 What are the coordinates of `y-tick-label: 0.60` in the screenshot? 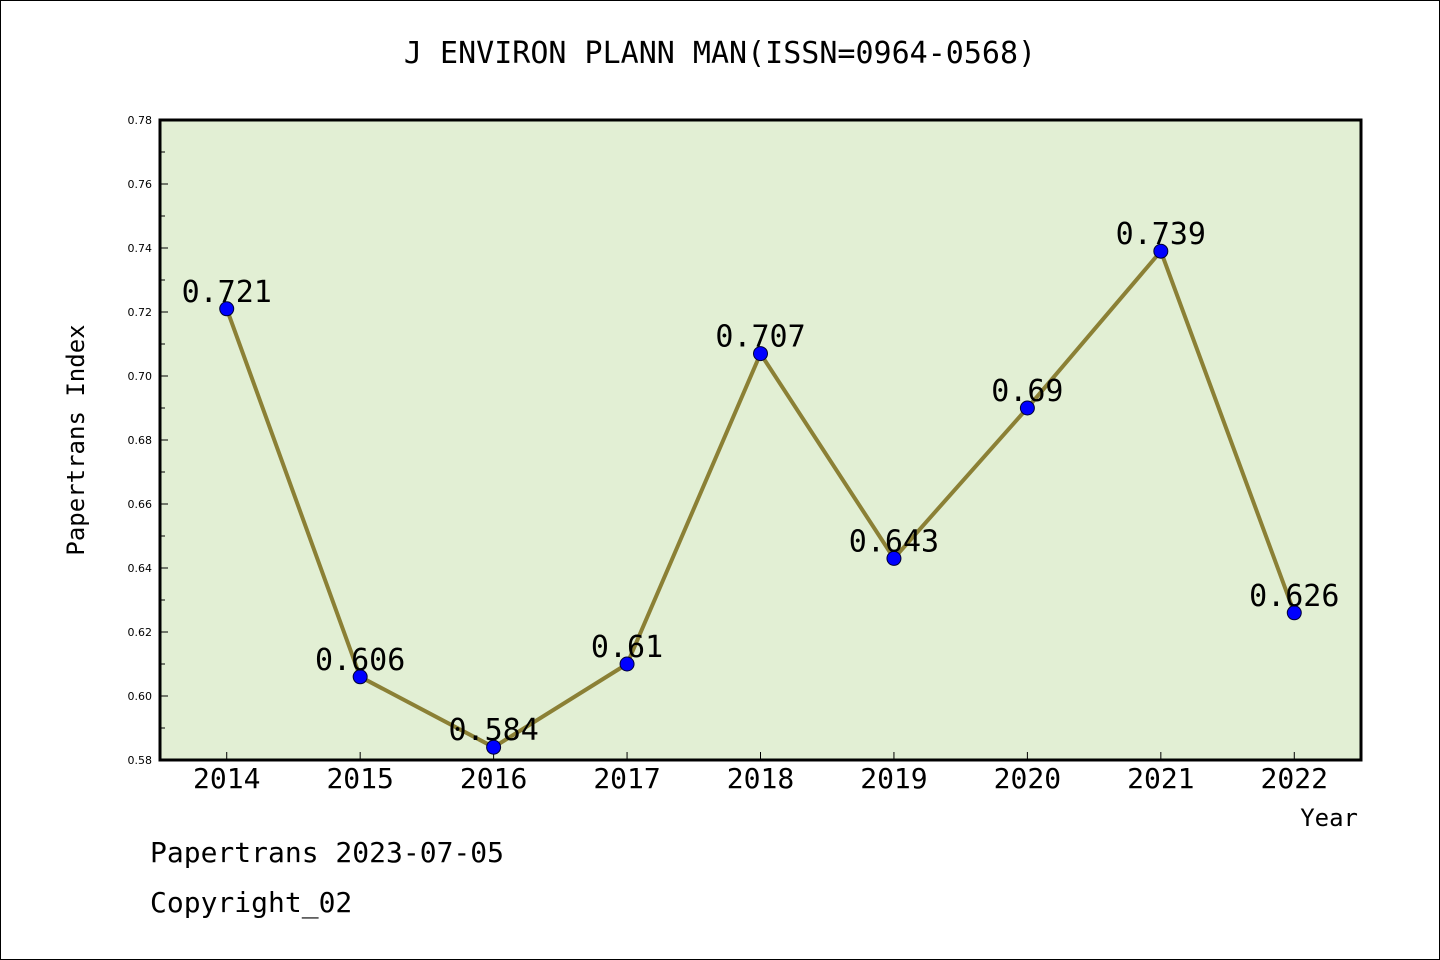 It's located at (140, 696).